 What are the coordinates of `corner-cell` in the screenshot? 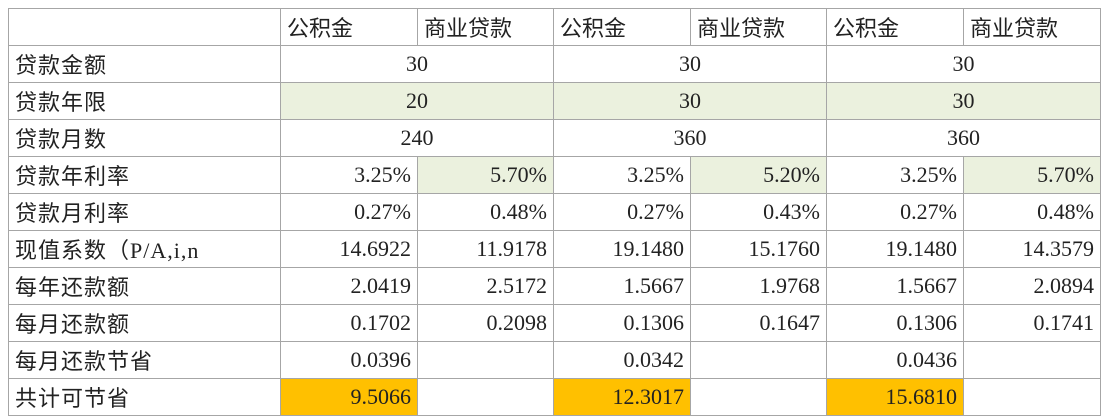 It's located at (144, 27).